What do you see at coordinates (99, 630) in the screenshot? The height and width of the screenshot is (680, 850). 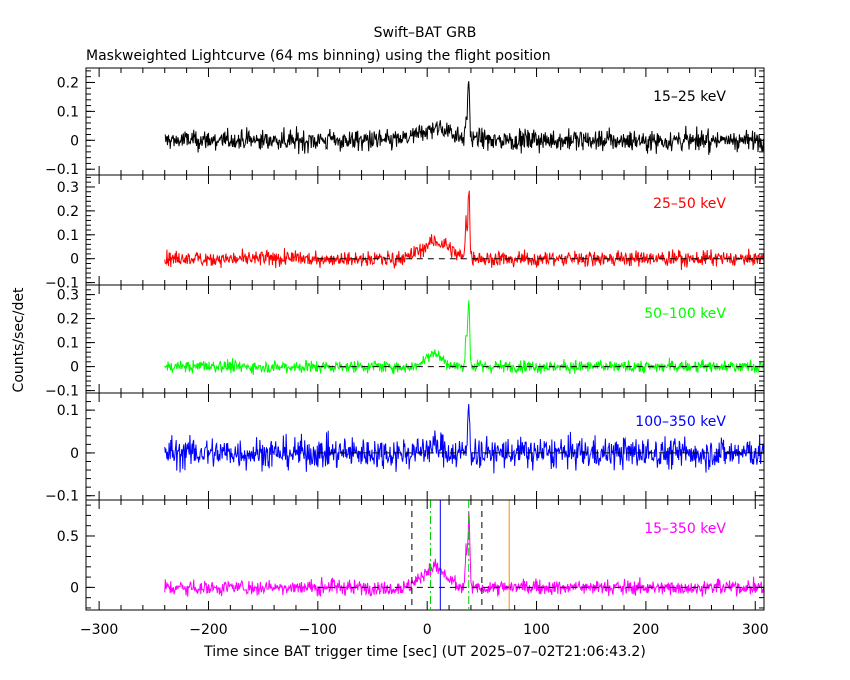 I see `x-tick-label: −300` at bounding box center [99, 630].